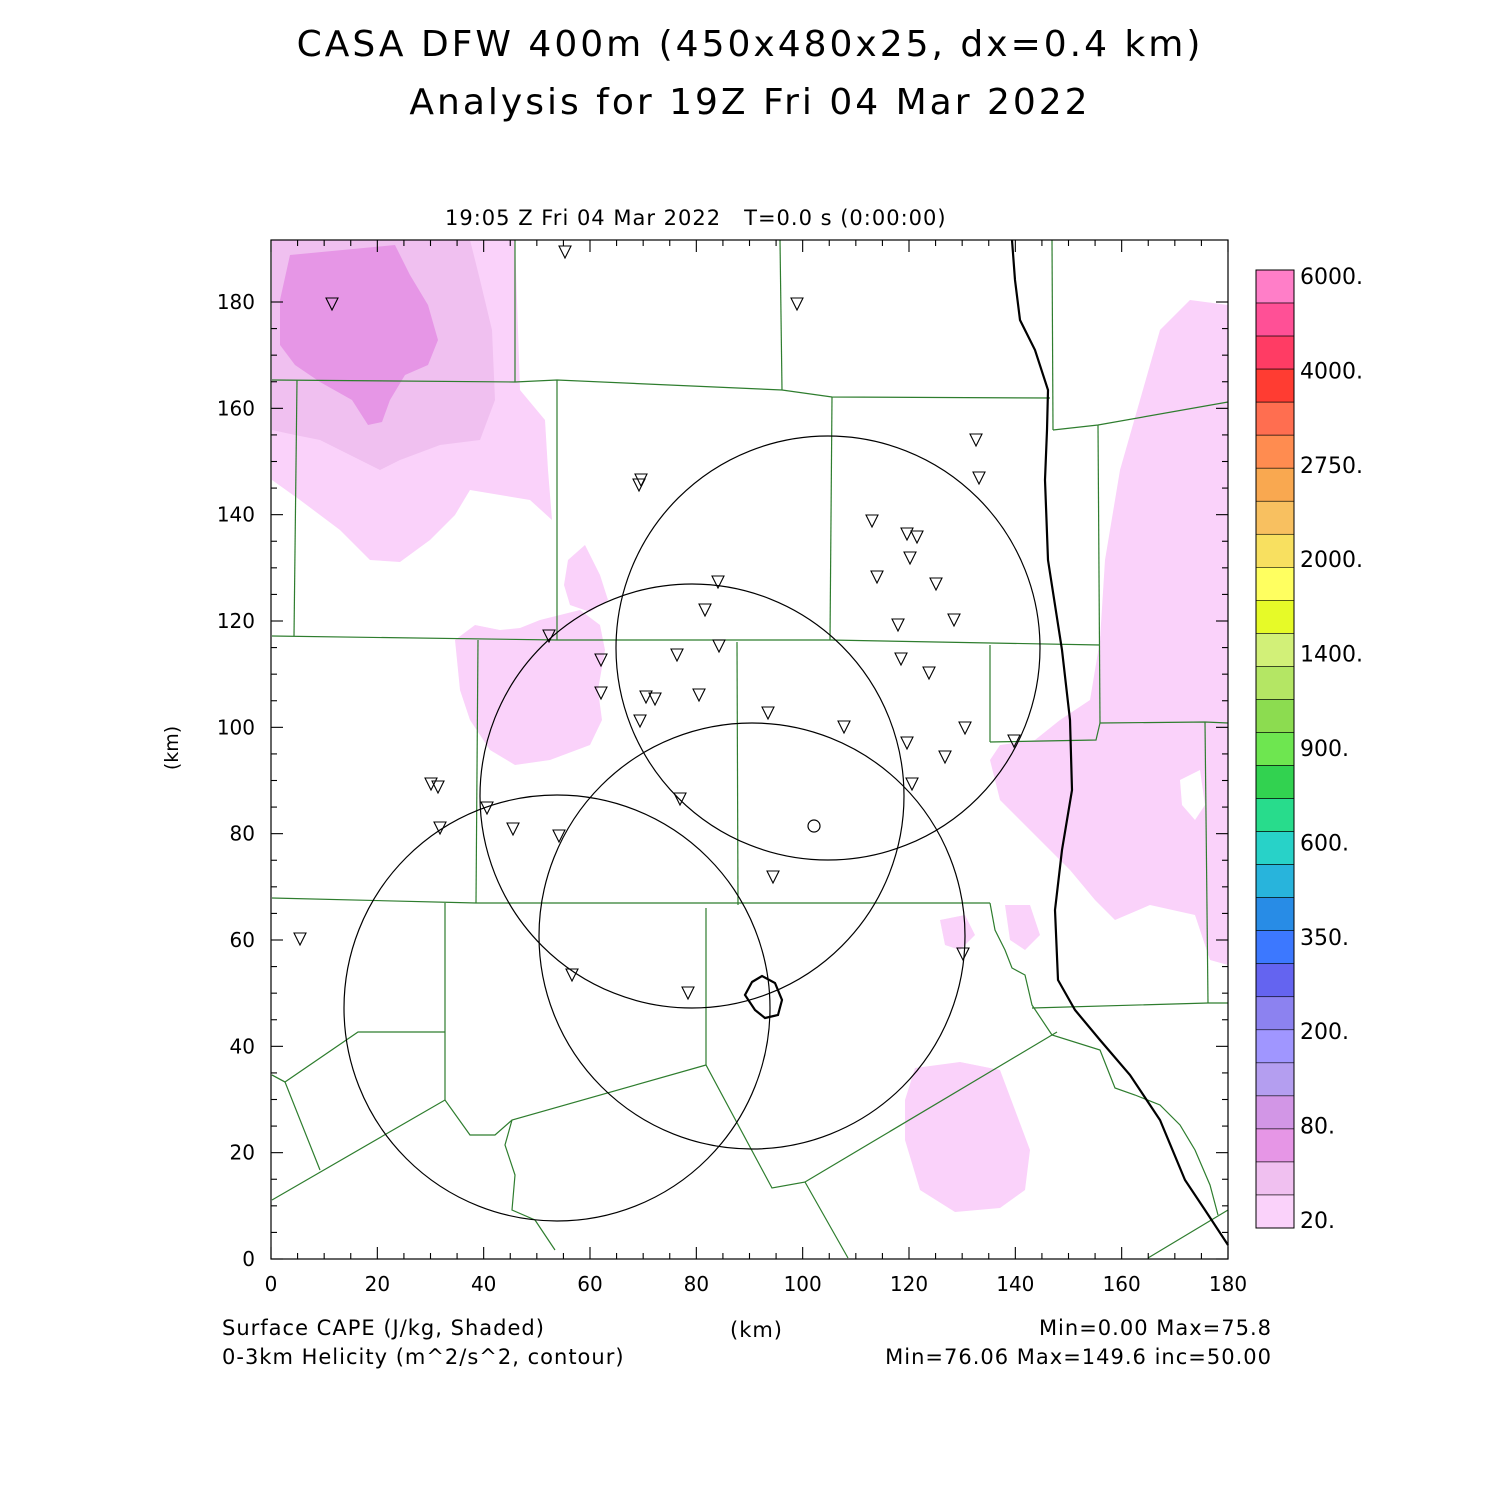  Describe the element at coordinates (248, 1259) in the screenshot. I see `y-tick-label: 0` at that location.